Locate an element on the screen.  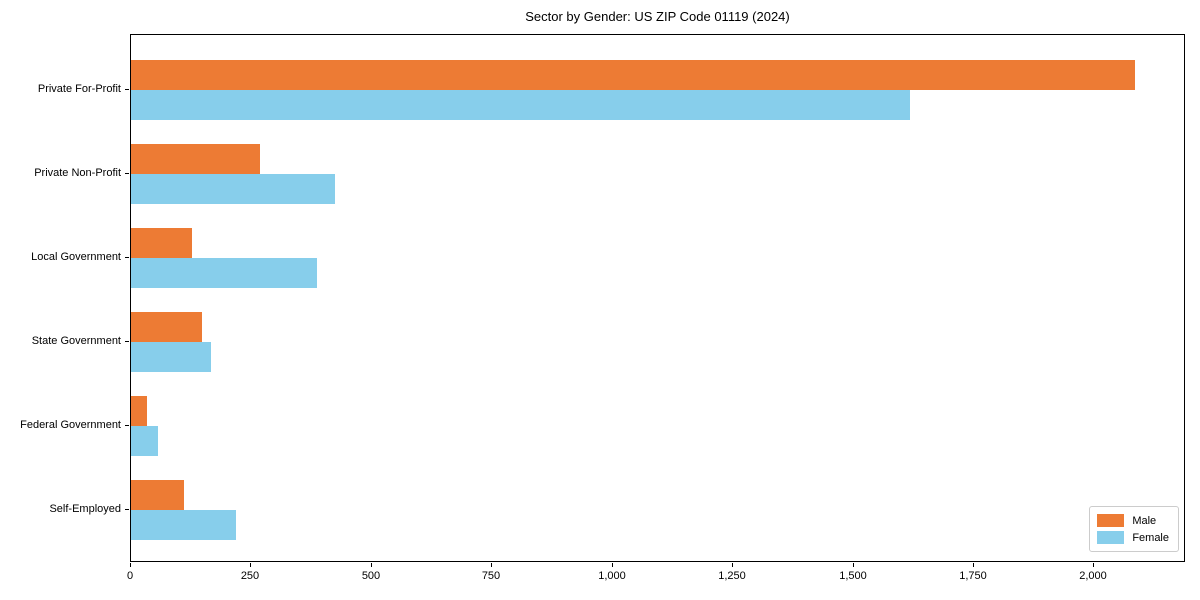
ytick-label-private-non-profit: Private Non-Profit is located at coordinates (77, 173).